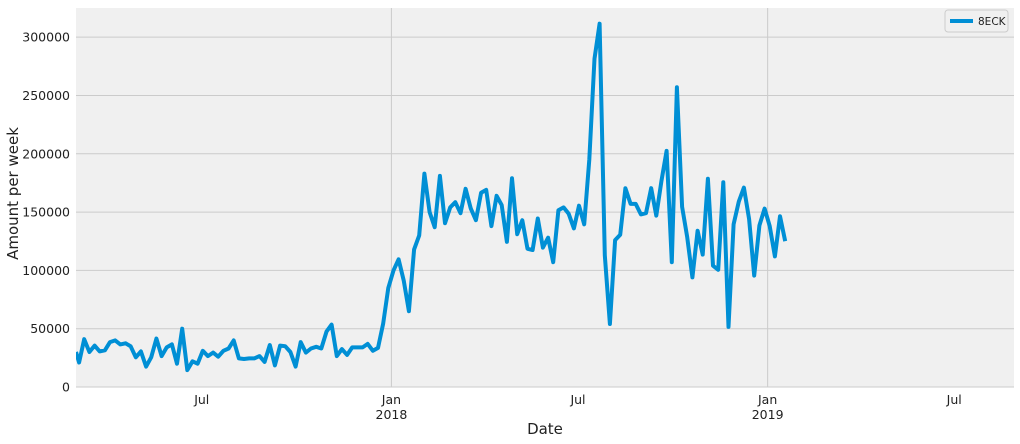 This screenshot has height=444, width=1020. Describe the element at coordinates (46, 95) in the screenshot. I see `y-tick-label: 250000` at that location.